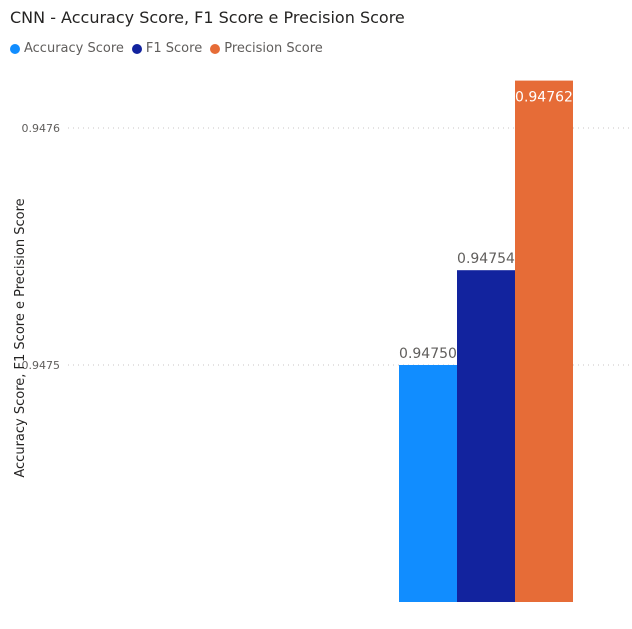  Describe the element at coordinates (273, 48) in the screenshot. I see `legend-label-precision: Precision Score` at that location.